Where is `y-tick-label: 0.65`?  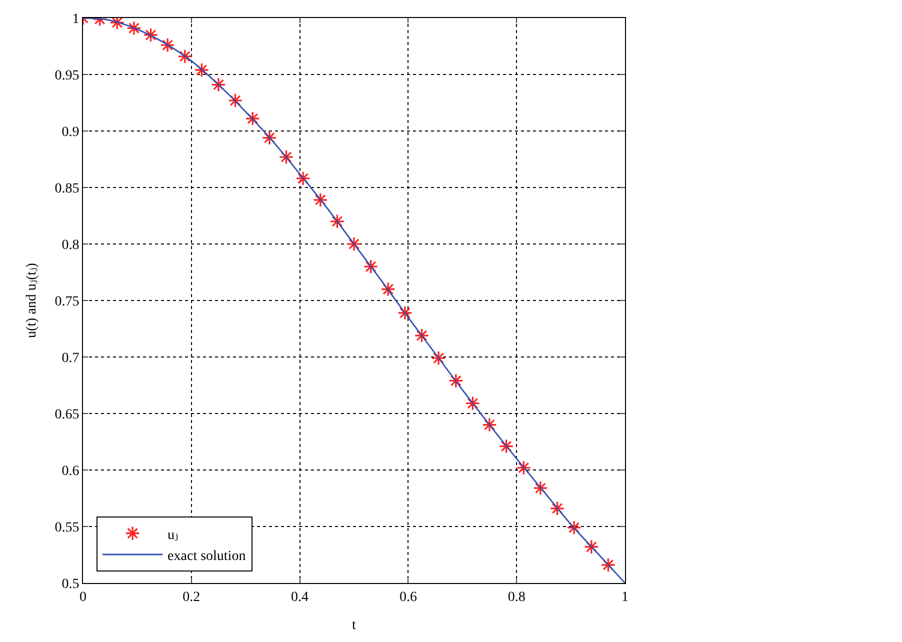
y-tick-label: 0.65 is located at coordinates (67, 414).